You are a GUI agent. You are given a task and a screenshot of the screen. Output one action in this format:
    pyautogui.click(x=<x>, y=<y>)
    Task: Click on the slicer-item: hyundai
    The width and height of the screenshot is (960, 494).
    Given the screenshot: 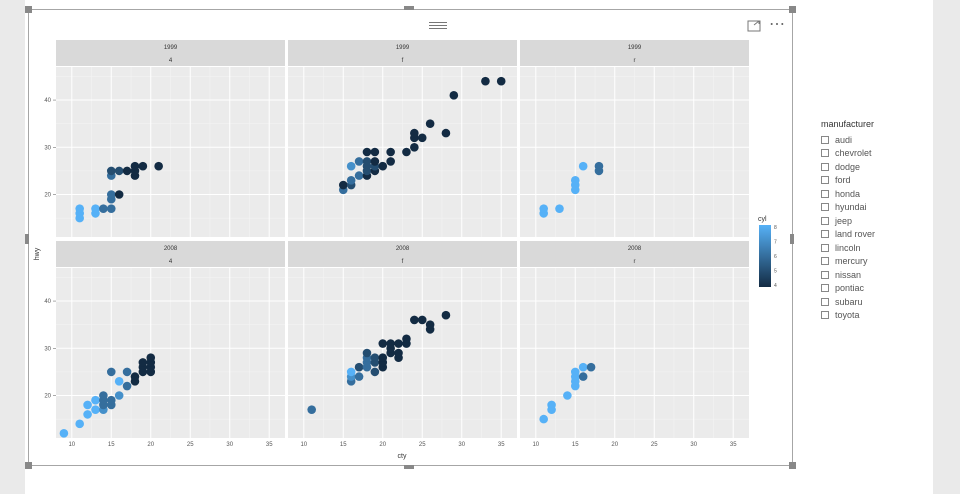 What is the action you would take?
    pyautogui.click(x=871, y=208)
    